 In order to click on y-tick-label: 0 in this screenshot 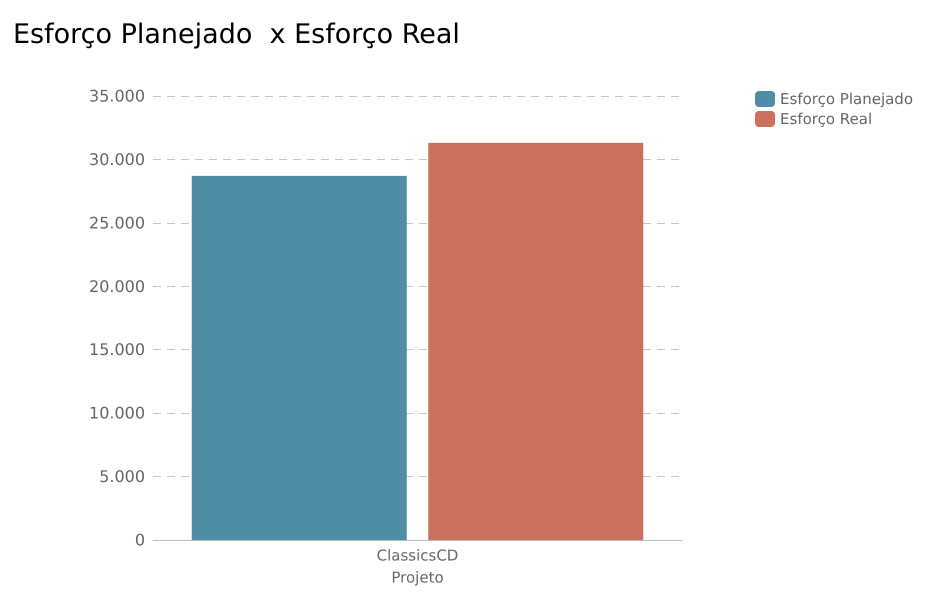, I will do `click(139, 540)`.